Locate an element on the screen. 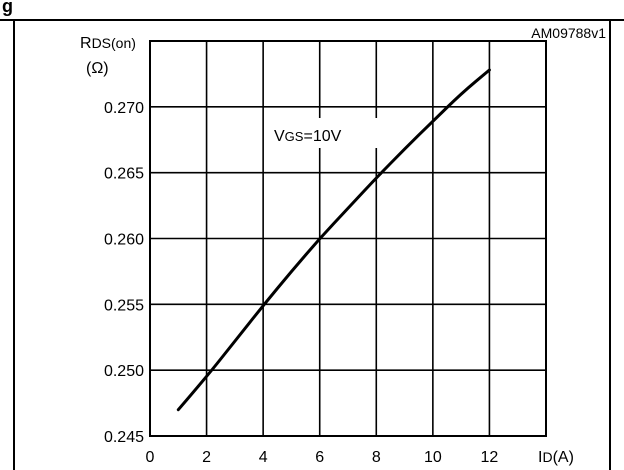 This screenshot has height=470, width=624. annotation-label: VGS=10V is located at coordinates (308, 136).